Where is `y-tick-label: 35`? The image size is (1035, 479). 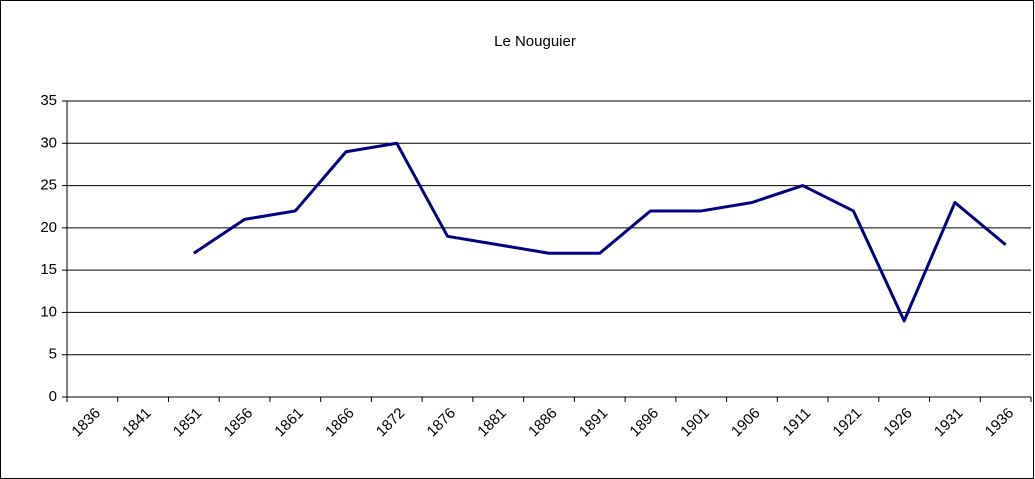 y-tick-label: 35 is located at coordinates (48, 100).